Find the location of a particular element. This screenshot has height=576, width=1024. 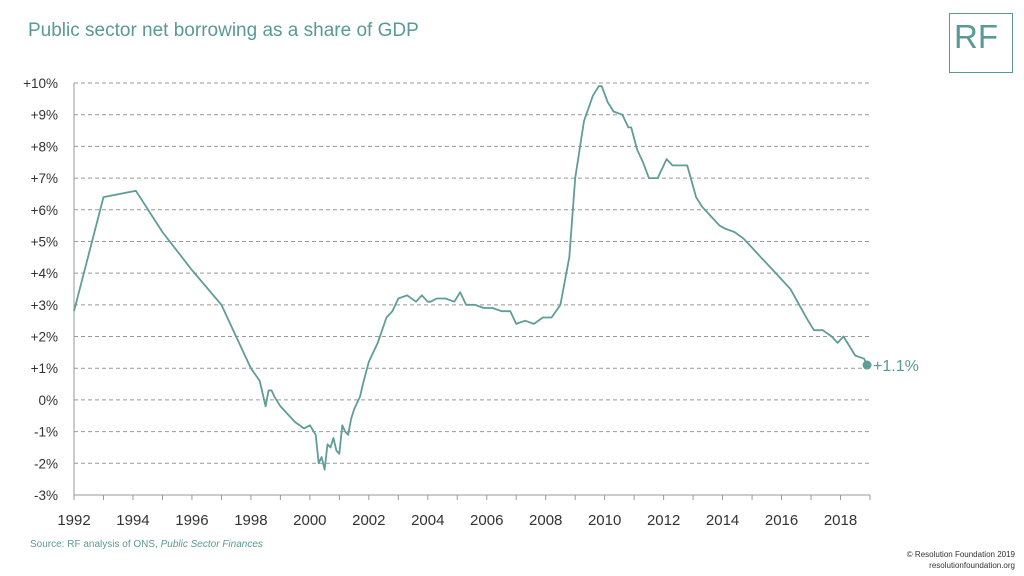

x-tick-label: 2008 is located at coordinates (545, 520).